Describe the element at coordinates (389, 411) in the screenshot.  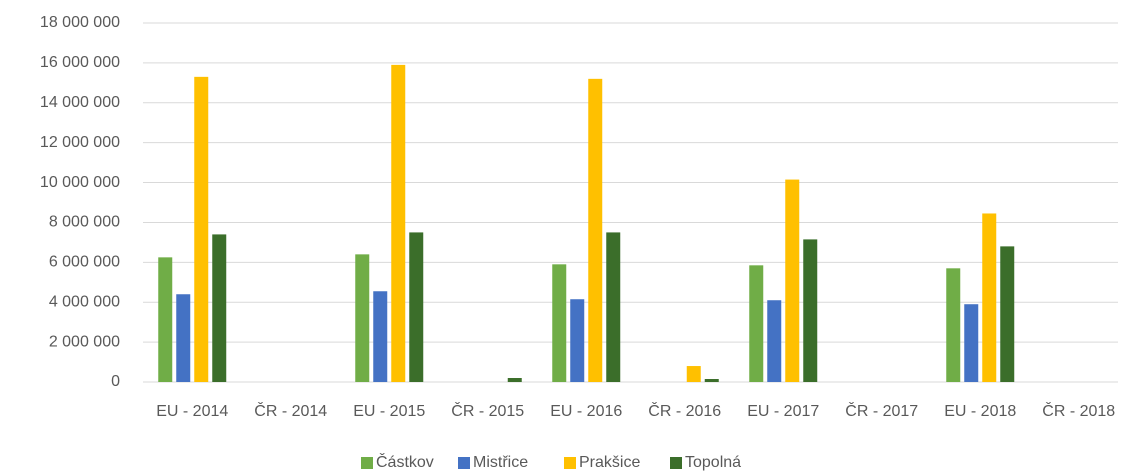
I see `x-tick-label: EU - 2015` at that location.